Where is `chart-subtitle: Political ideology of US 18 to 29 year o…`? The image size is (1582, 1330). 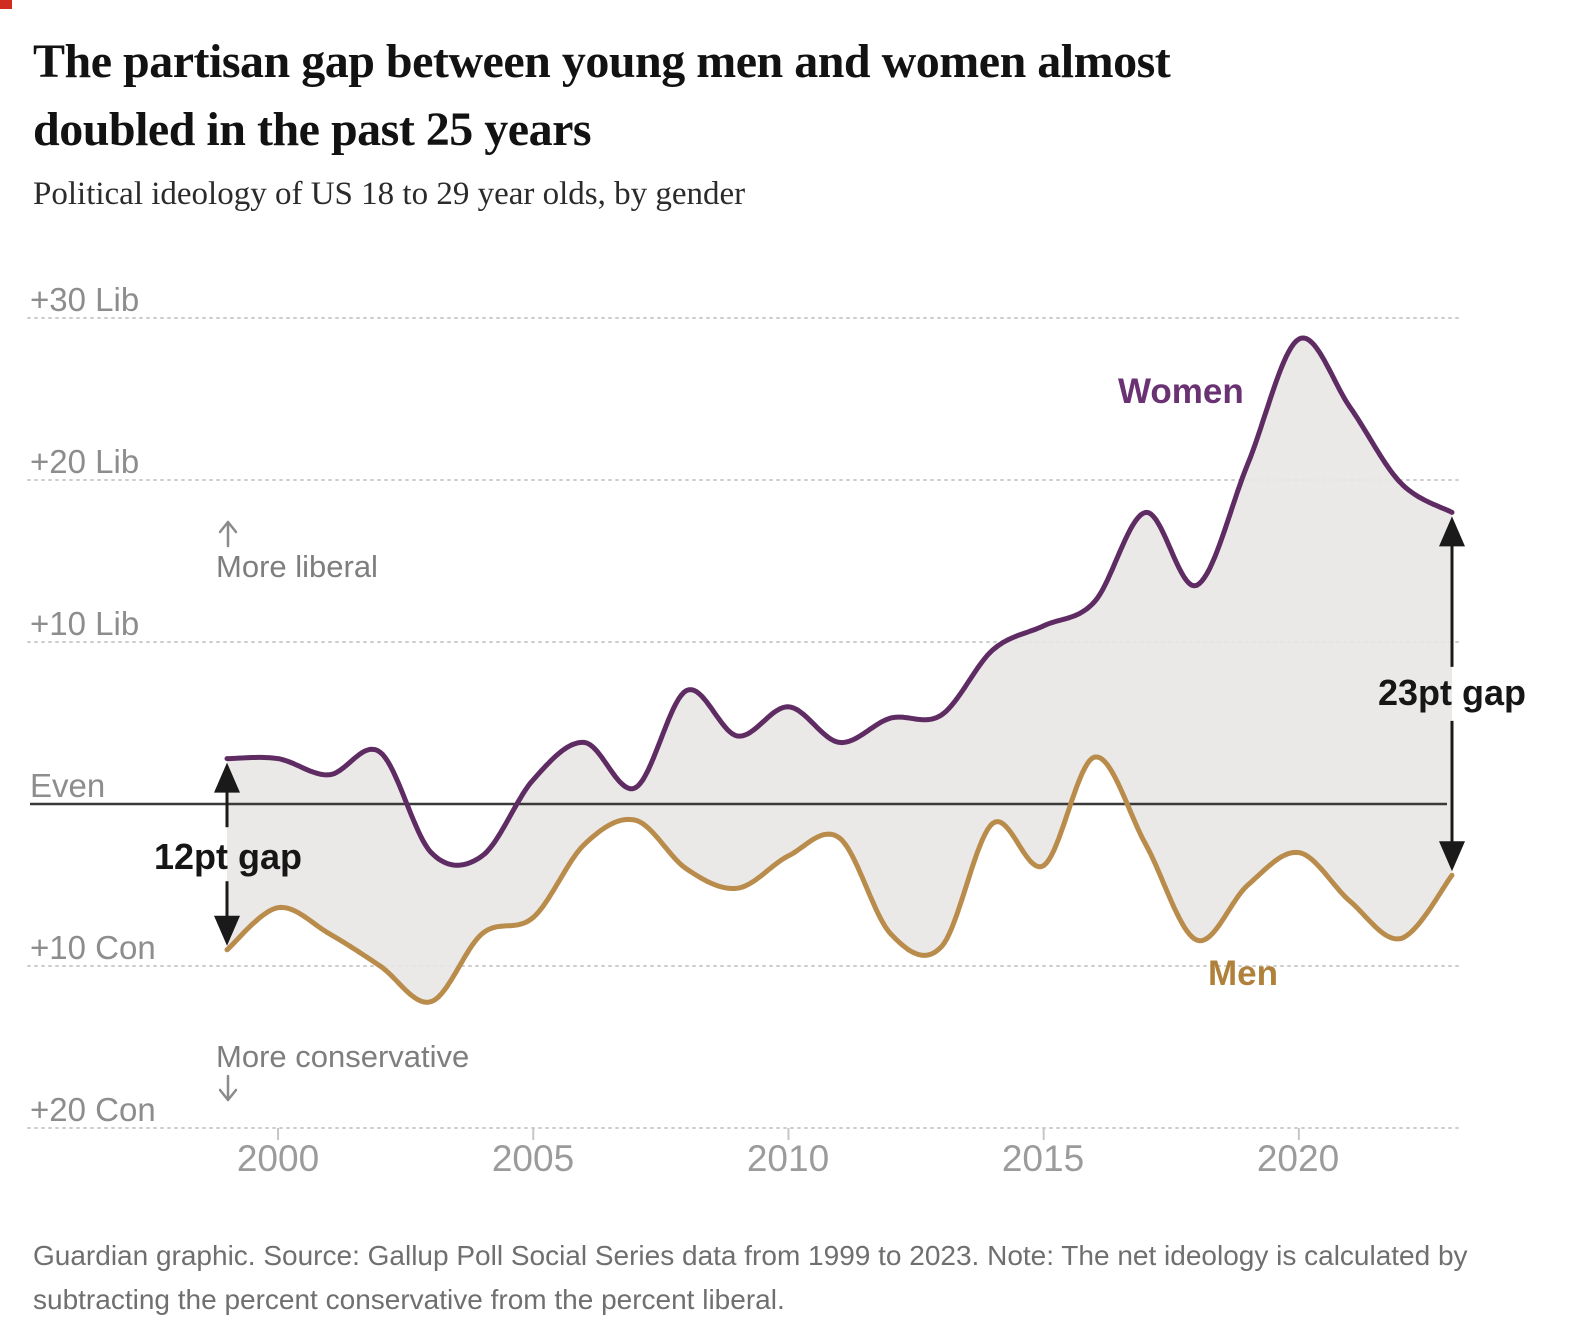
chart-subtitle: Political ideology of US 18 to 29 year o… is located at coordinates (389, 194).